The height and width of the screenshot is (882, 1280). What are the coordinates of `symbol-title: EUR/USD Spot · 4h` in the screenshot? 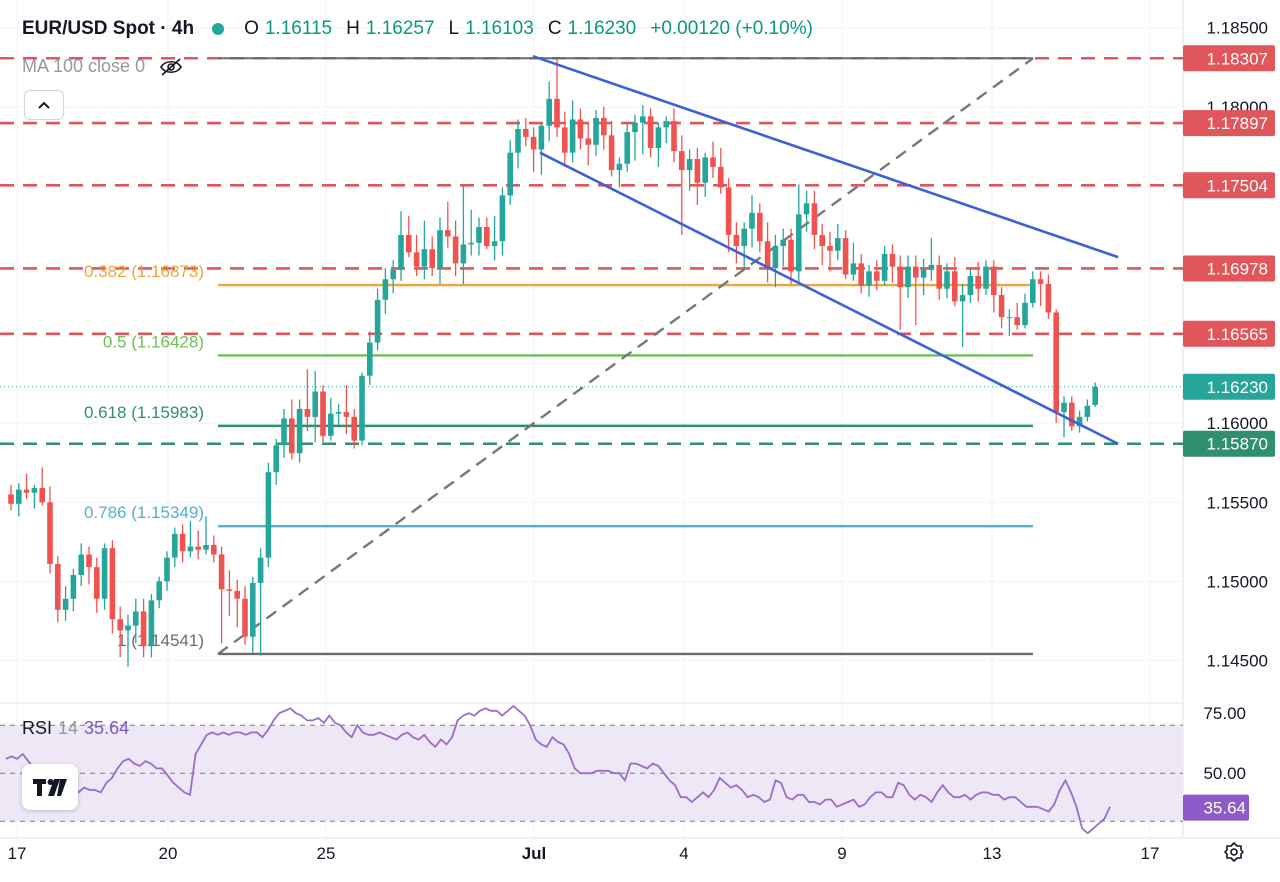 It's located at (108, 28).